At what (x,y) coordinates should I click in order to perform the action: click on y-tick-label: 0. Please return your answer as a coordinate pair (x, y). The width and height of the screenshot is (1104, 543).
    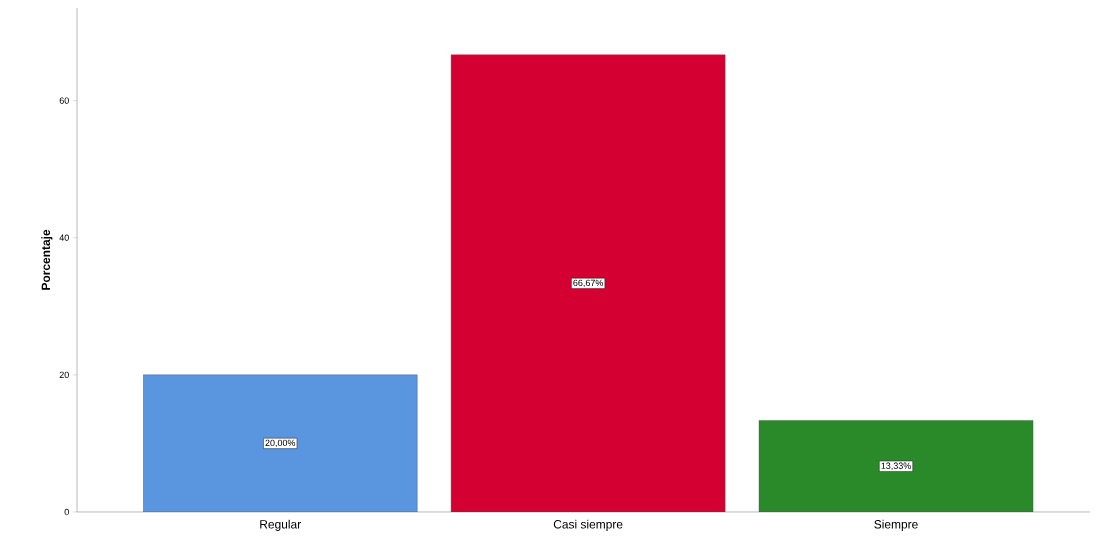
    Looking at the image, I should click on (66, 512).